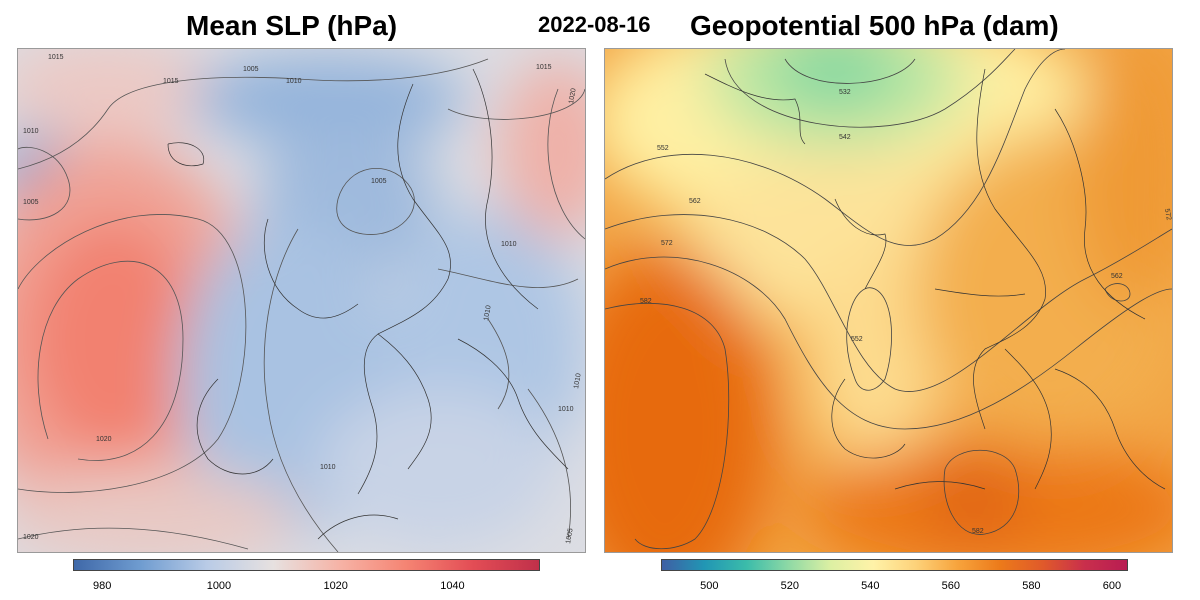 This screenshot has height=600, width=1200. What do you see at coordinates (951, 586) in the screenshot?
I see `z500-colorbar-tick: 560` at bounding box center [951, 586].